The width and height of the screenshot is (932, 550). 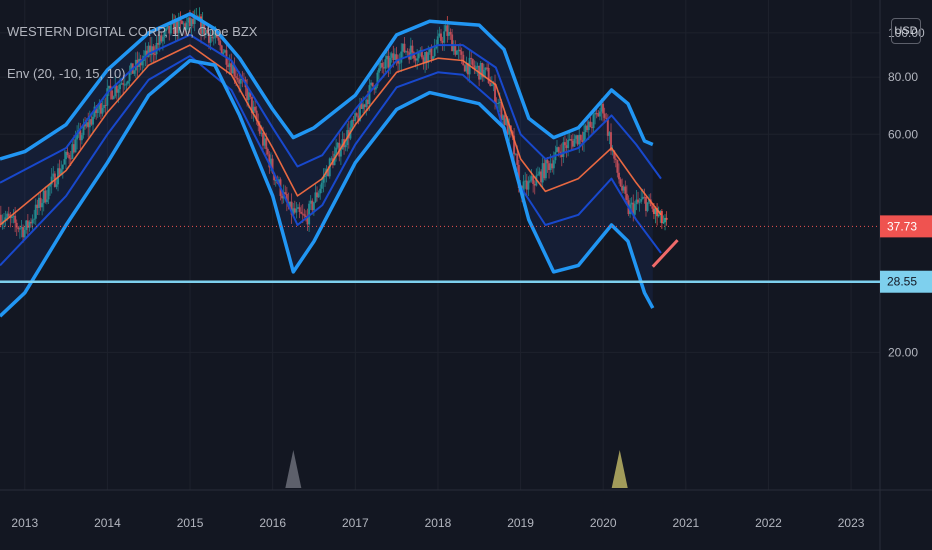 What do you see at coordinates (132, 31) in the screenshot?
I see `symbol-title: WESTERN DIGITAL CORP, 1W, Cboe BZX` at bounding box center [132, 31].